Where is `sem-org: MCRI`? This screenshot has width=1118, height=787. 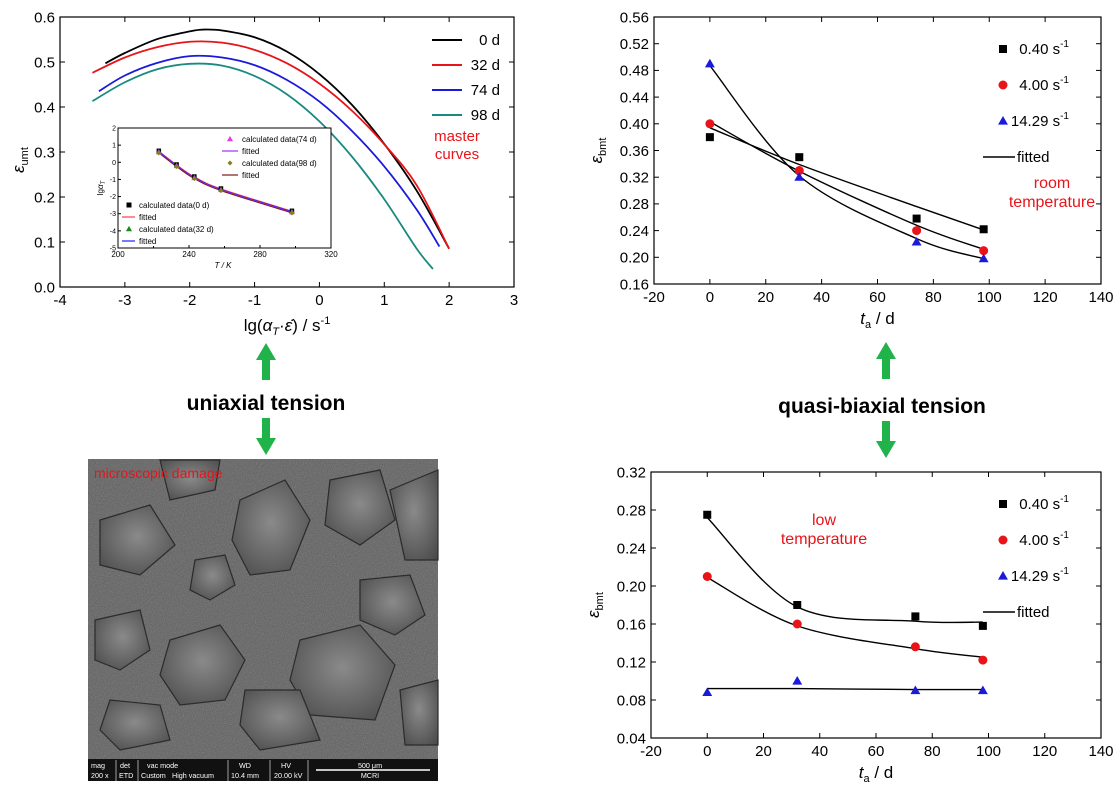
sem-org: MCRI is located at coordinates (370, 775).